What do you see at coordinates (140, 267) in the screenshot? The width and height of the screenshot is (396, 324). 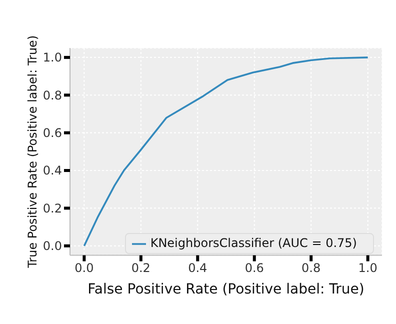 I see `x-tick-label: 0.2` at bounding box center [140, 267].